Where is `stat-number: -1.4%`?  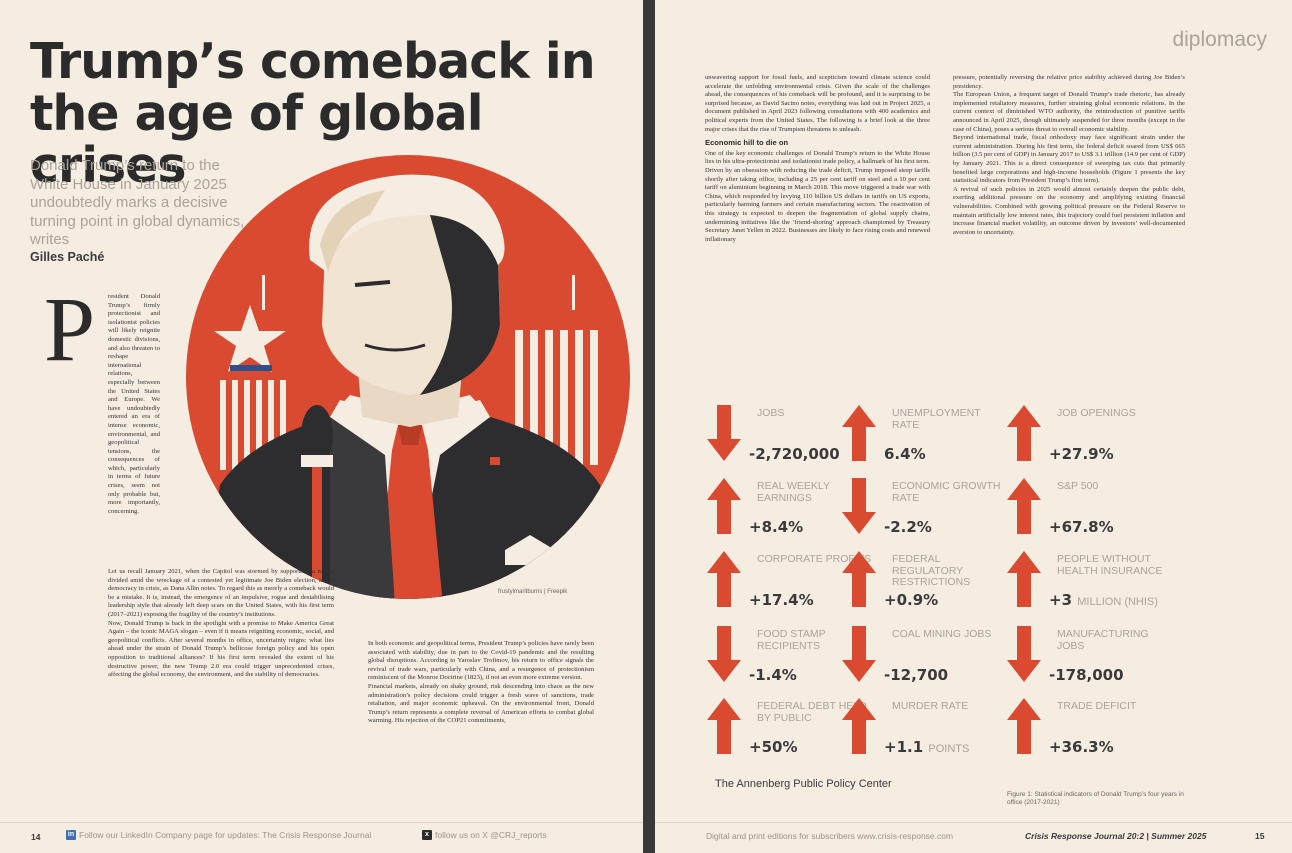 stat-number: -1.4% is located at coordinates (773, 675).